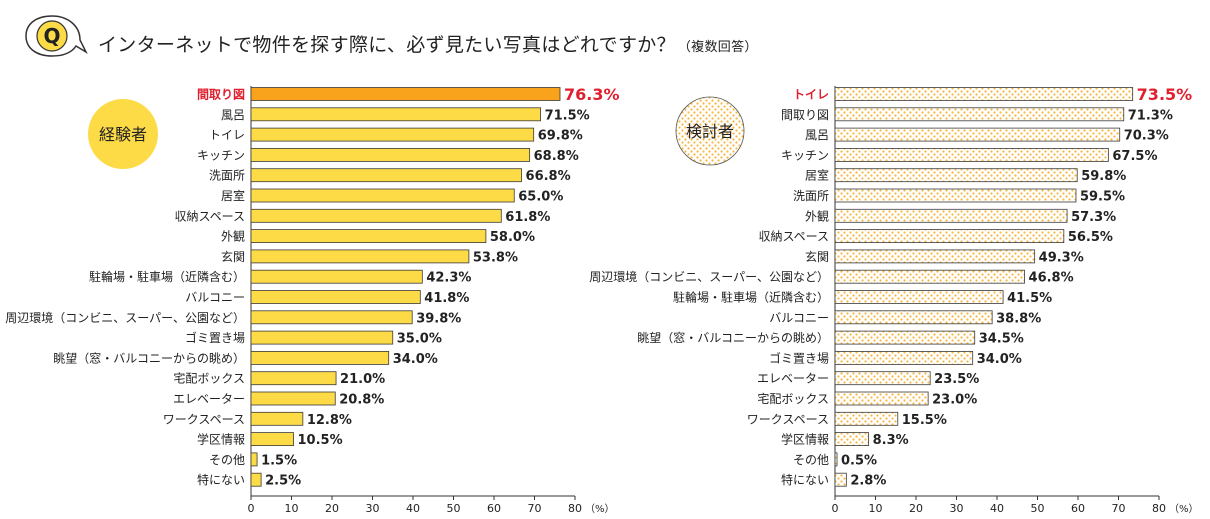 The image size is (1210, 519). I want to click on value-label: 34.0%, so click(999, 359).